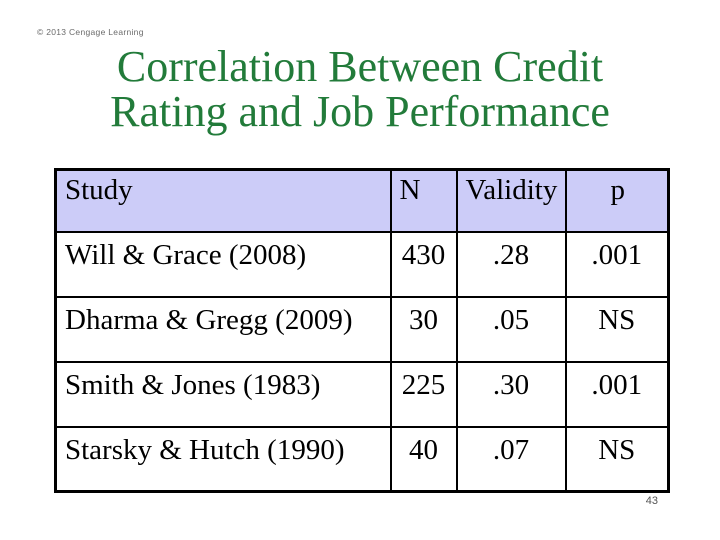 Image resolution: width=720 pixels, height=540 pixels. Describe the element at coordinates (511, 459) in the screenshot. I see `cell-validity: .07` at that location.